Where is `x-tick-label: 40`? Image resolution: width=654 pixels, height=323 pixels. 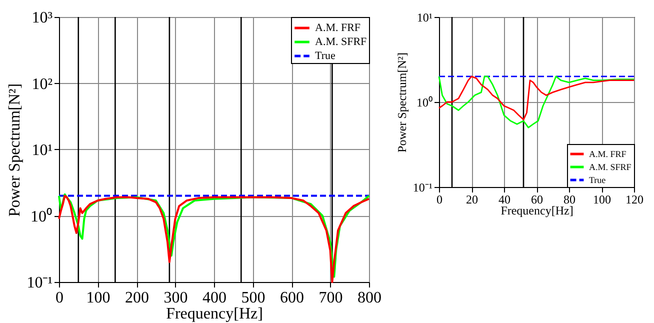 x-tick-label: 40 is located at coordinates (504, 199).